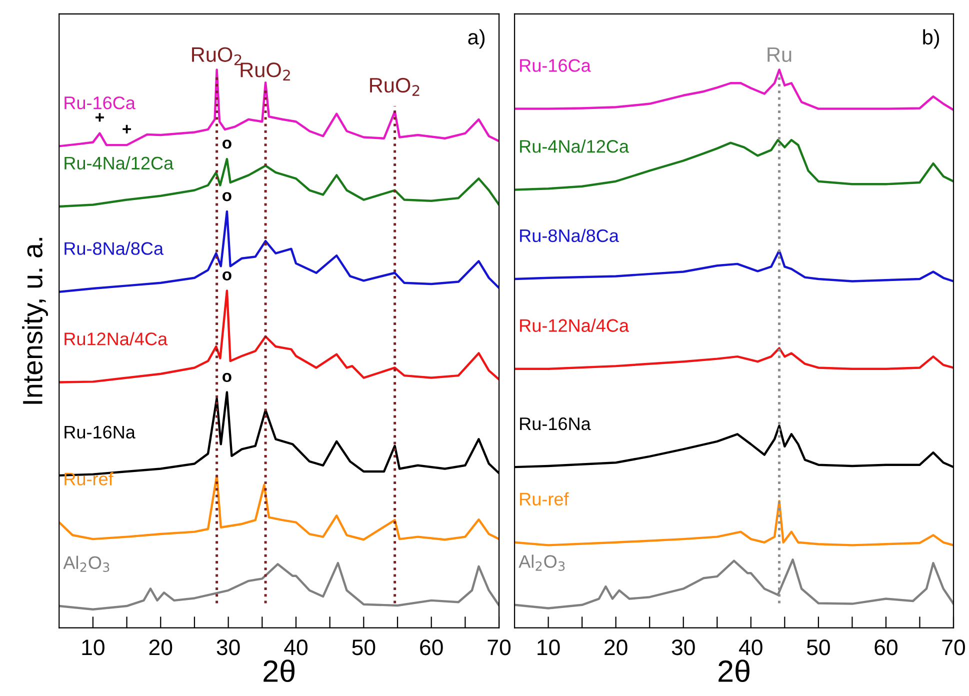 This screenshot has width=969, height=696. I want to click on y-axis-title: Intensity, u. a., so click(35, 321).